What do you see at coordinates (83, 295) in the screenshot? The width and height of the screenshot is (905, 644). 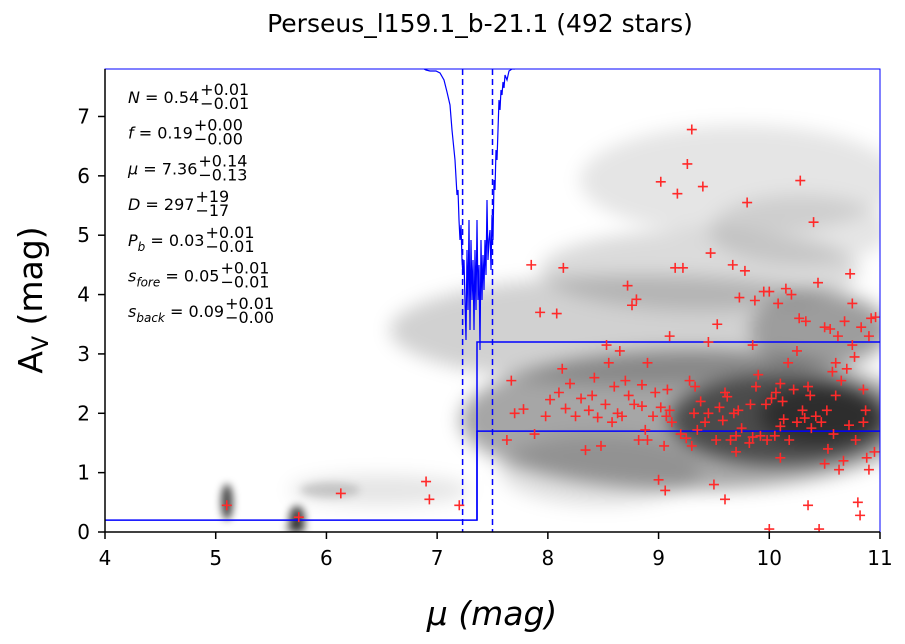 I see `y-tick-label: 4` at bounding box center [83, 295].